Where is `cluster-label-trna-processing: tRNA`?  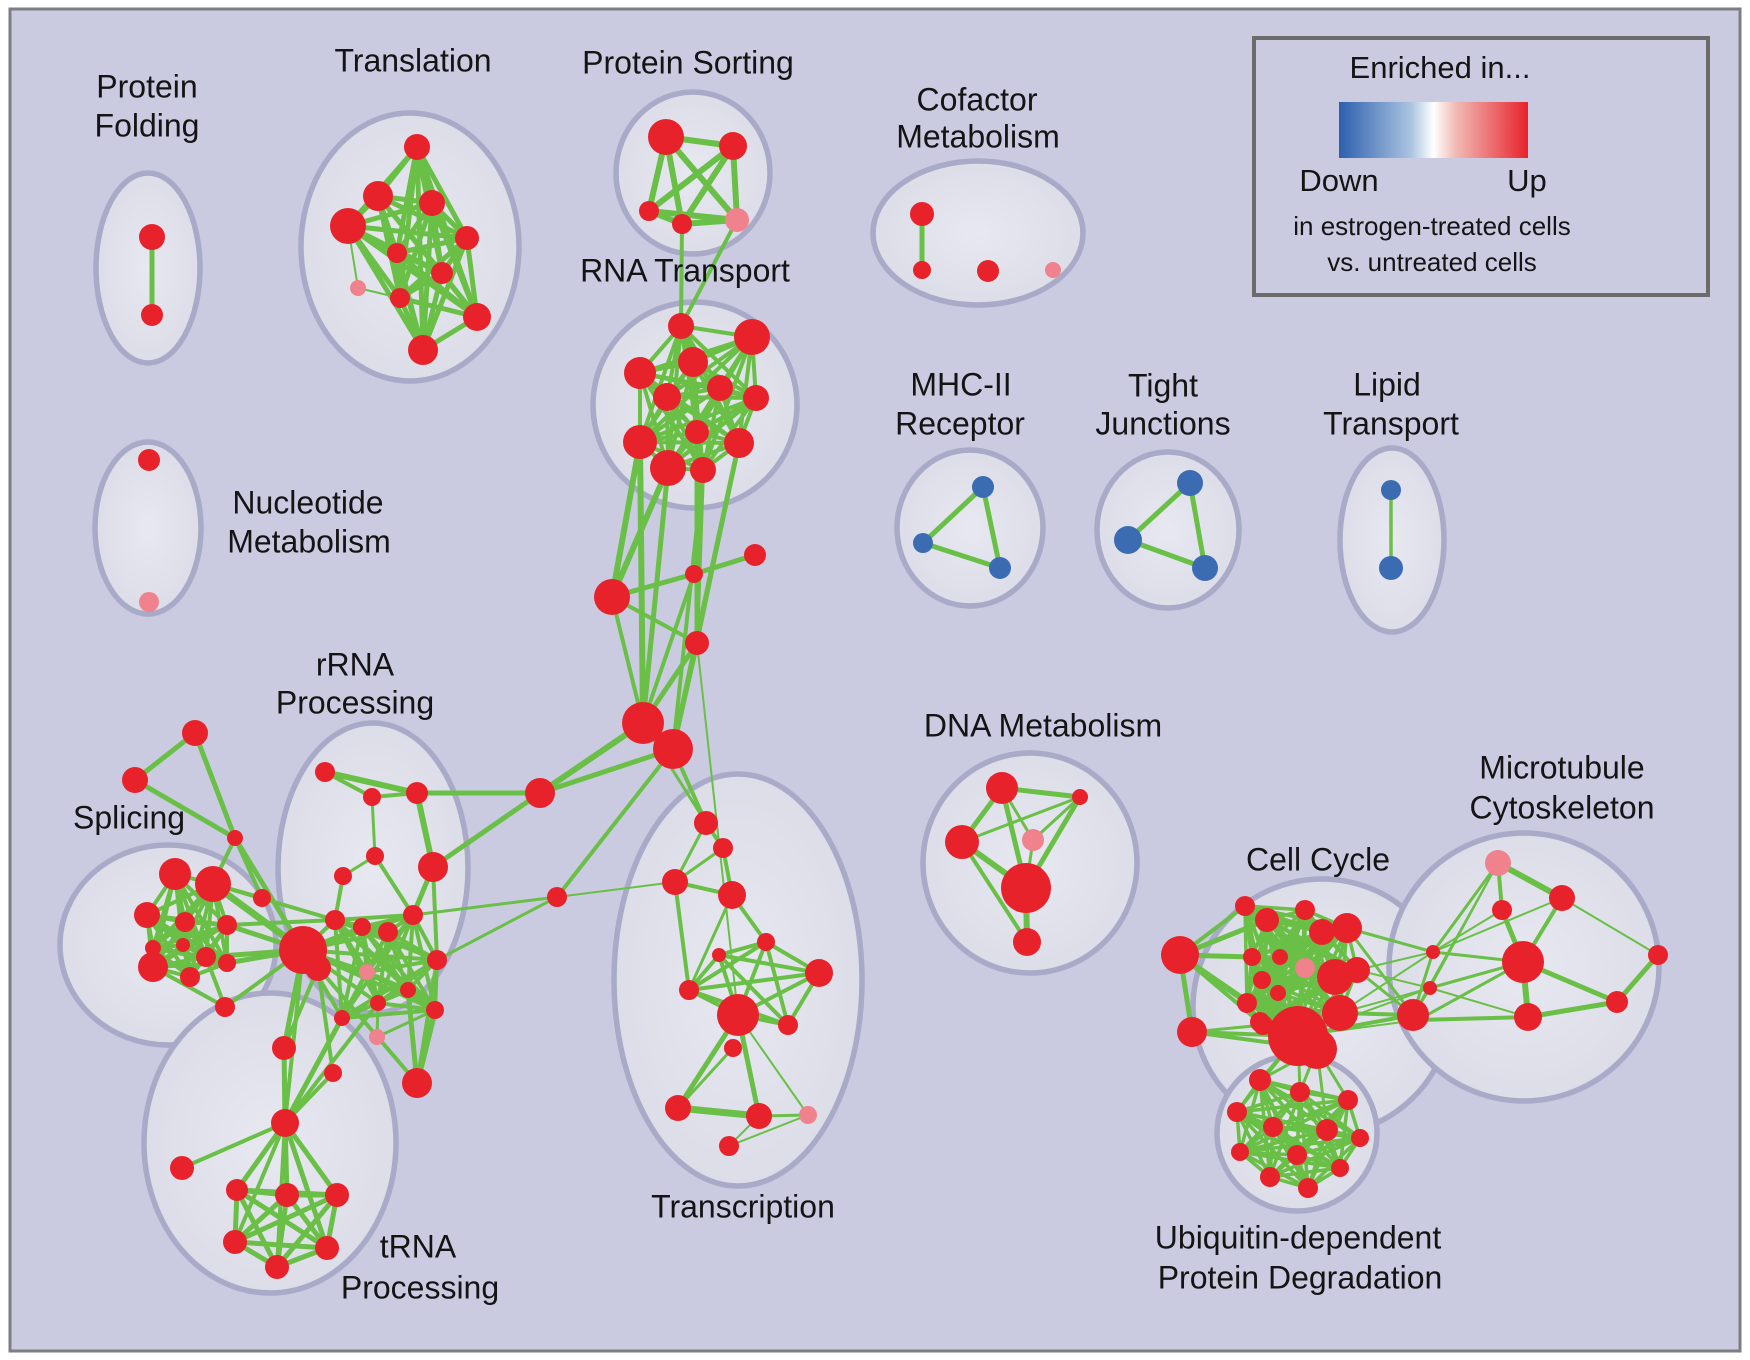 cluster-label-trna-processing: tRNA is located at coordinates (418, 1246).